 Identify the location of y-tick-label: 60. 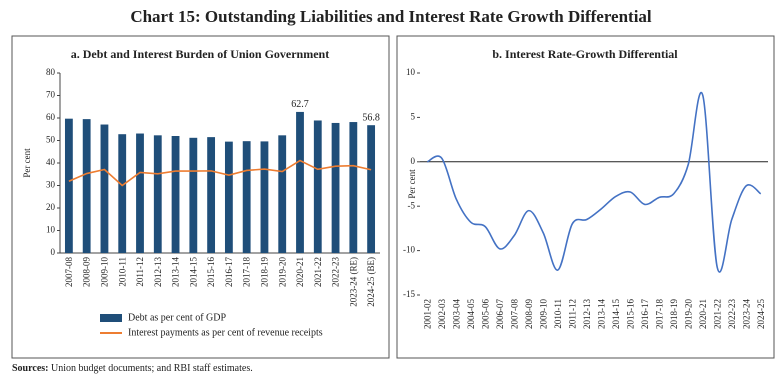
(51, 117).